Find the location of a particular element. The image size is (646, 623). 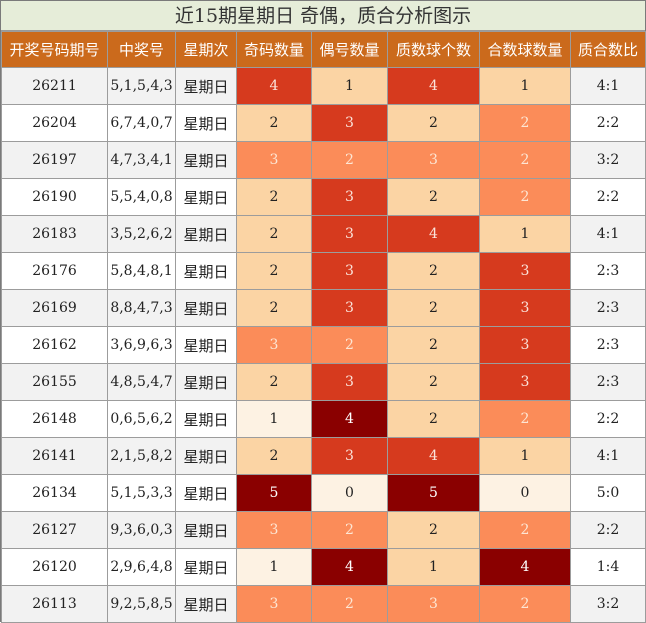

header-even-count: 偶号数量 is located at coordinates (349, 49).